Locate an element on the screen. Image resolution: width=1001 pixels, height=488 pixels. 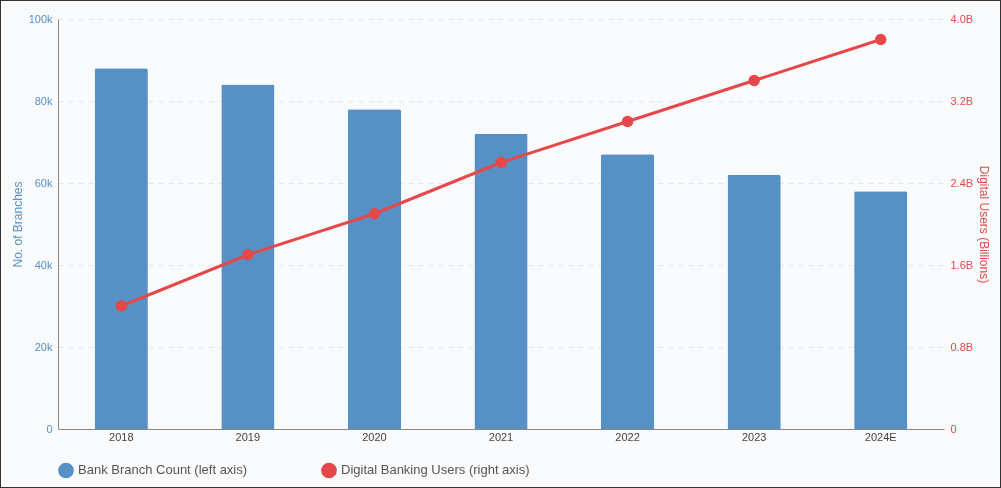
y-tick-label: 80k is located at coordinates (43, 100).